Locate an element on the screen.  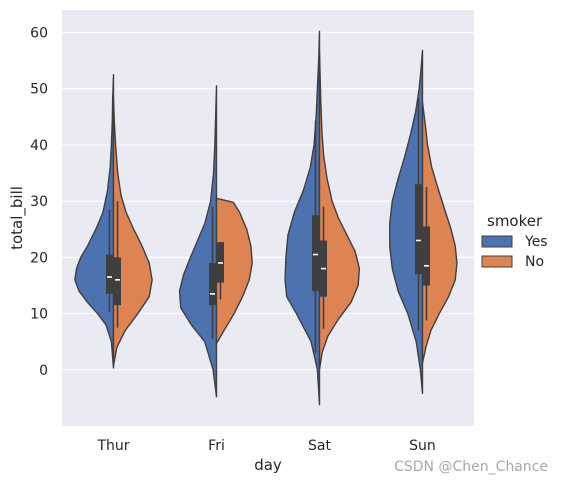
y-tick-label: 60 is located at coordinates (39, 33).